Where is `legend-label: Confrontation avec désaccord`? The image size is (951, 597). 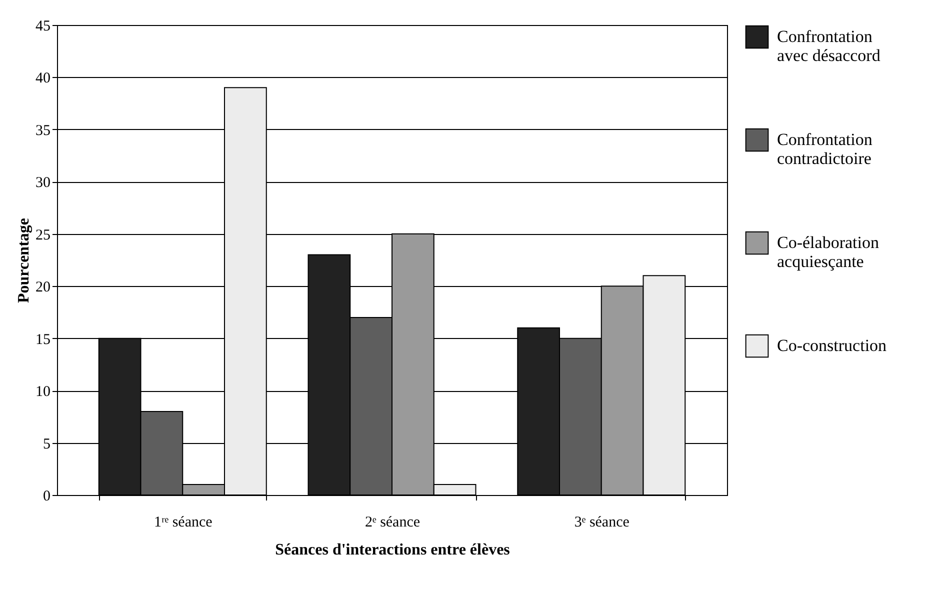
legend-label: Confrontation avec désaccord is located at coordinates (829, 46).